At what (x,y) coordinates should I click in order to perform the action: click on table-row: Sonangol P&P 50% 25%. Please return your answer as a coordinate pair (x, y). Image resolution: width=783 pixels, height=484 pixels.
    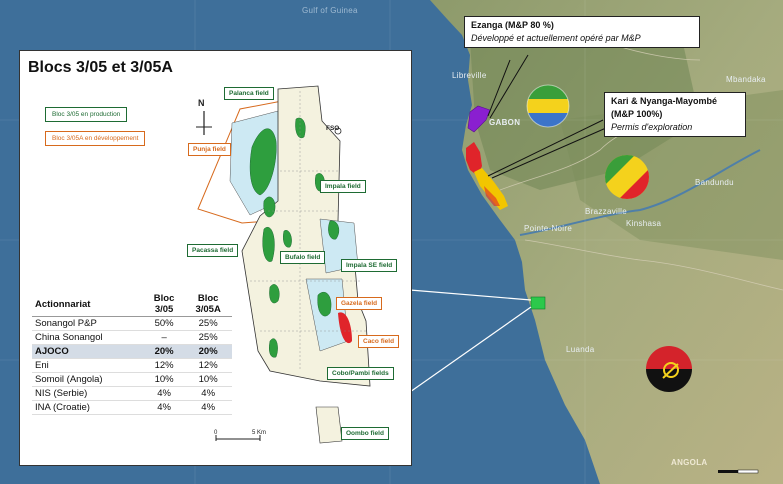
    Looking at the image, I should click on (132, 323).